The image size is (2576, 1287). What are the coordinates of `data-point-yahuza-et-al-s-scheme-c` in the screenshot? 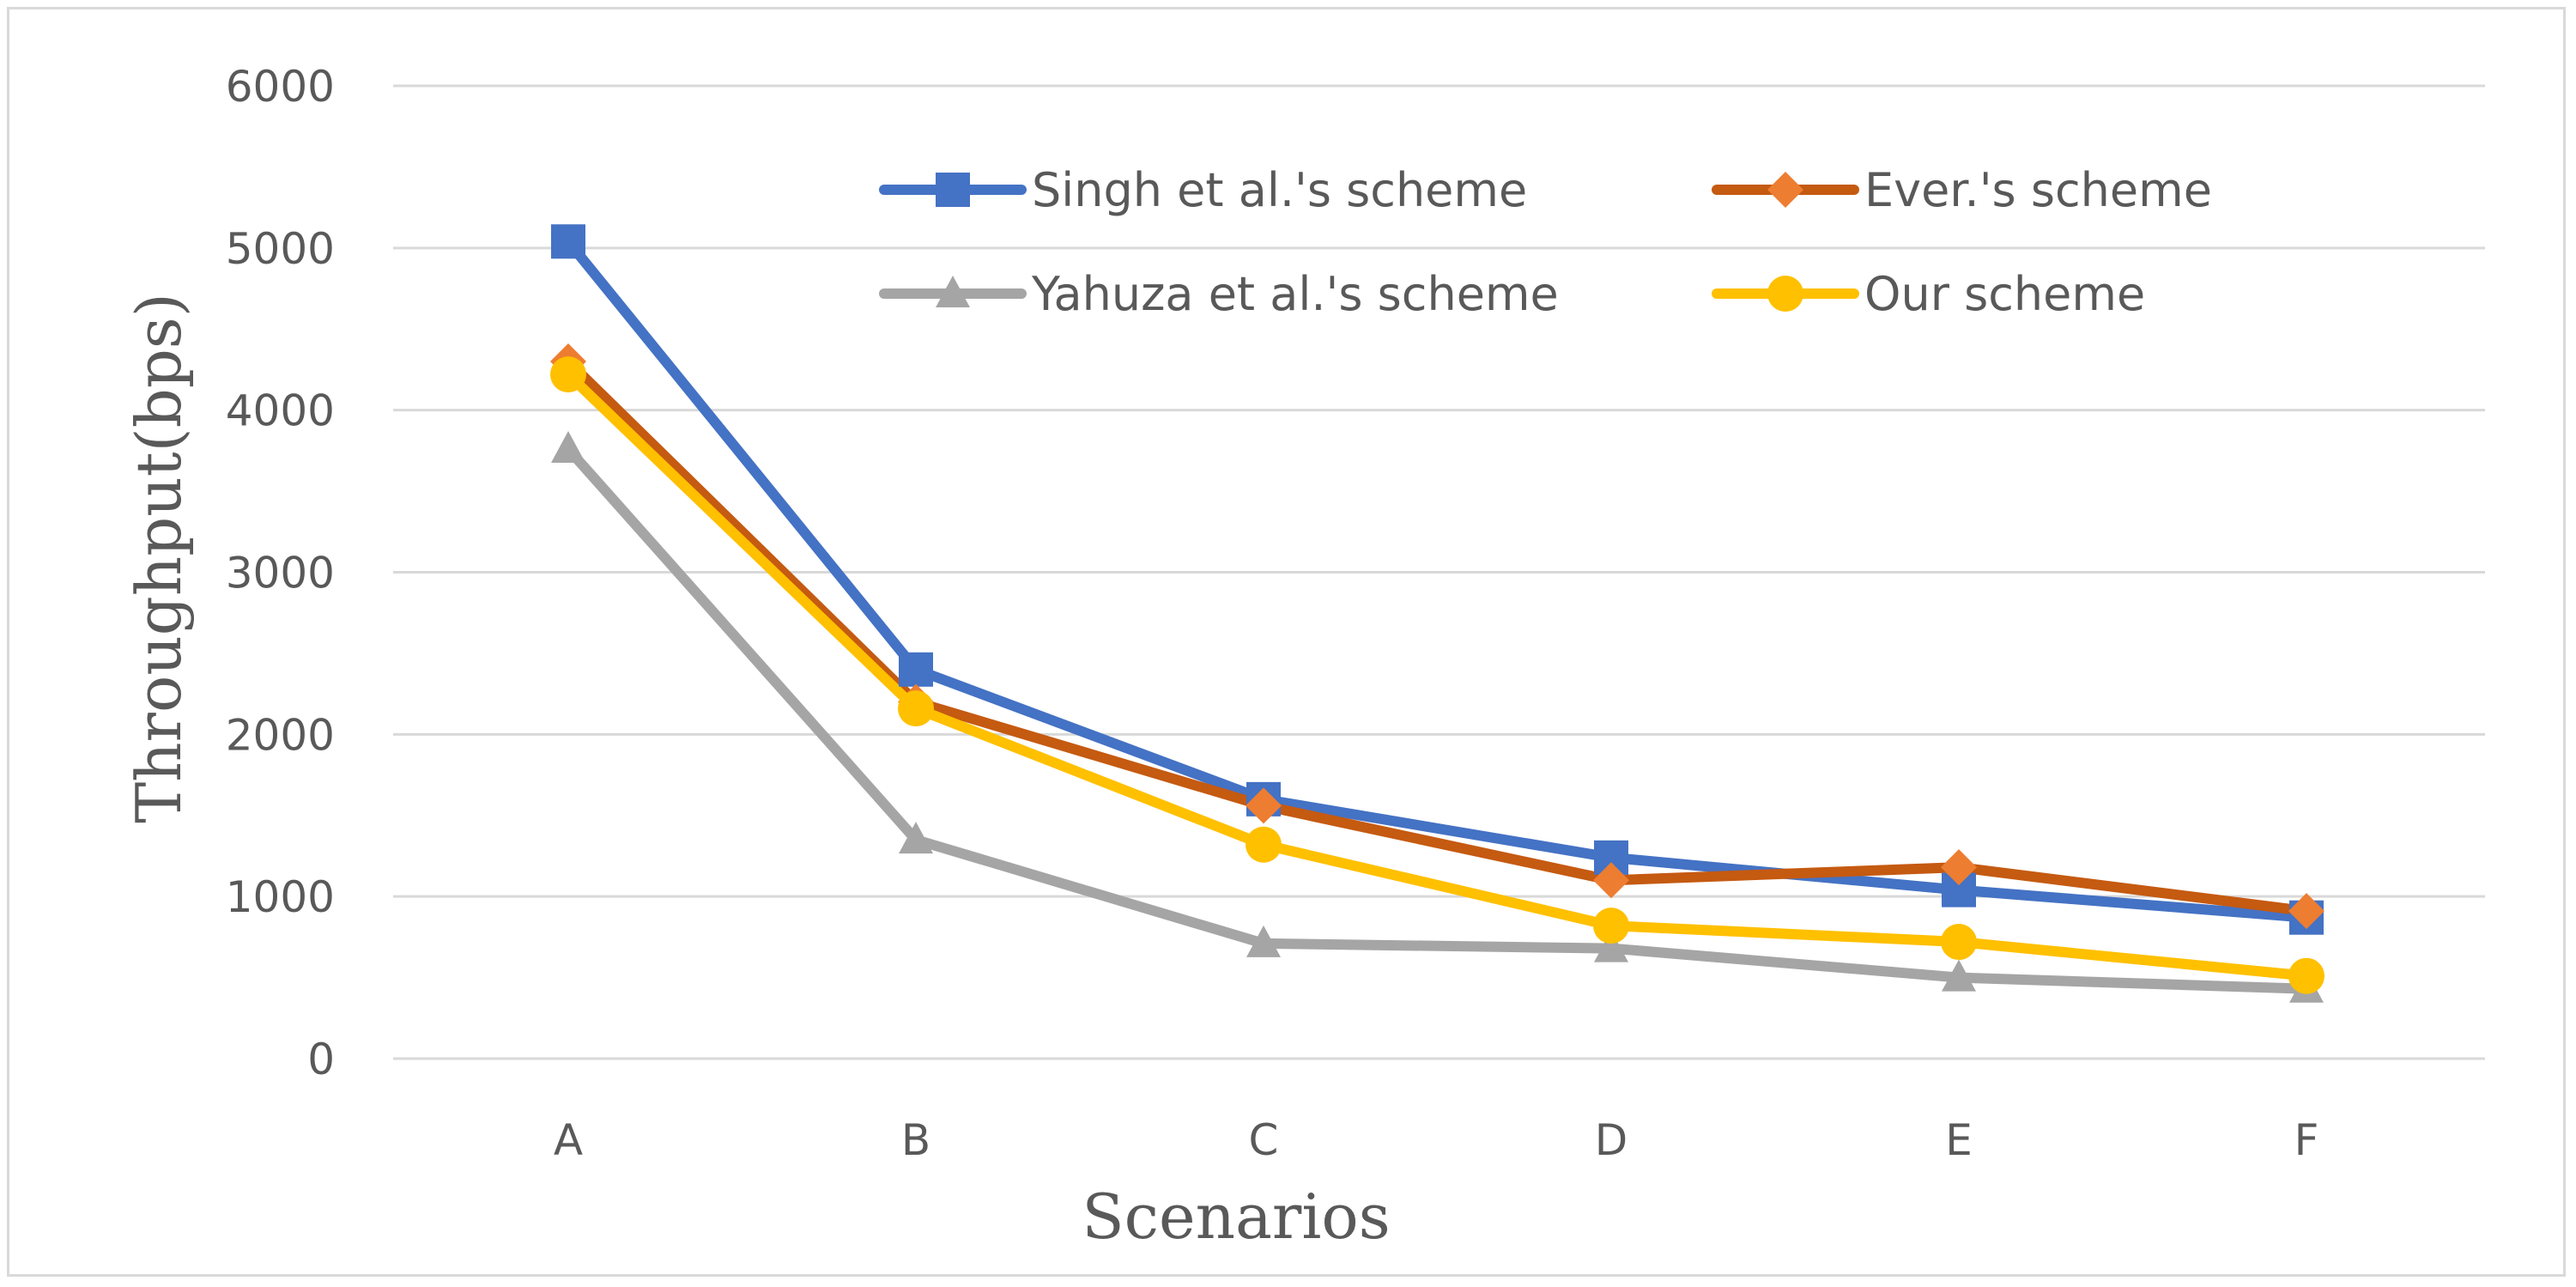 It's located at (1263, 941).